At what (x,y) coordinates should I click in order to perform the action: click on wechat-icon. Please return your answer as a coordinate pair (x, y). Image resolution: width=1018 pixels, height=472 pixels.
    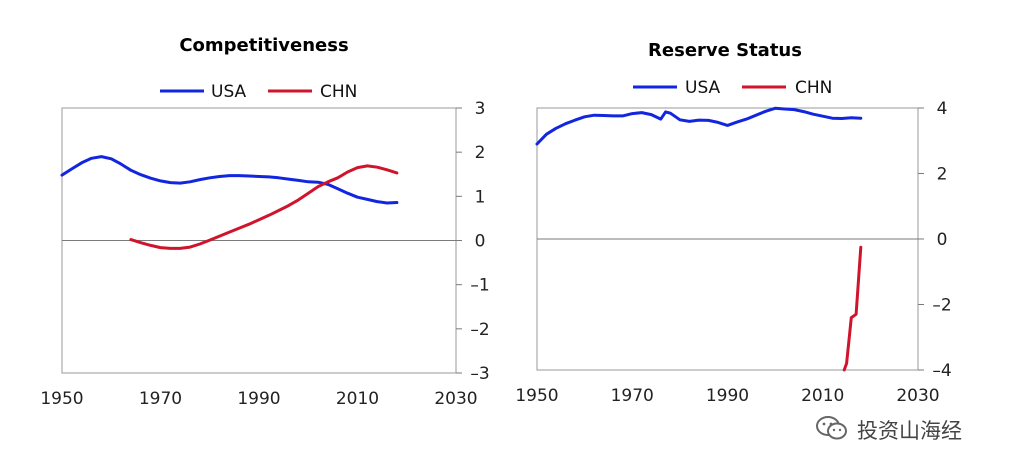
    Looking at the image, I should click on (832, 430).